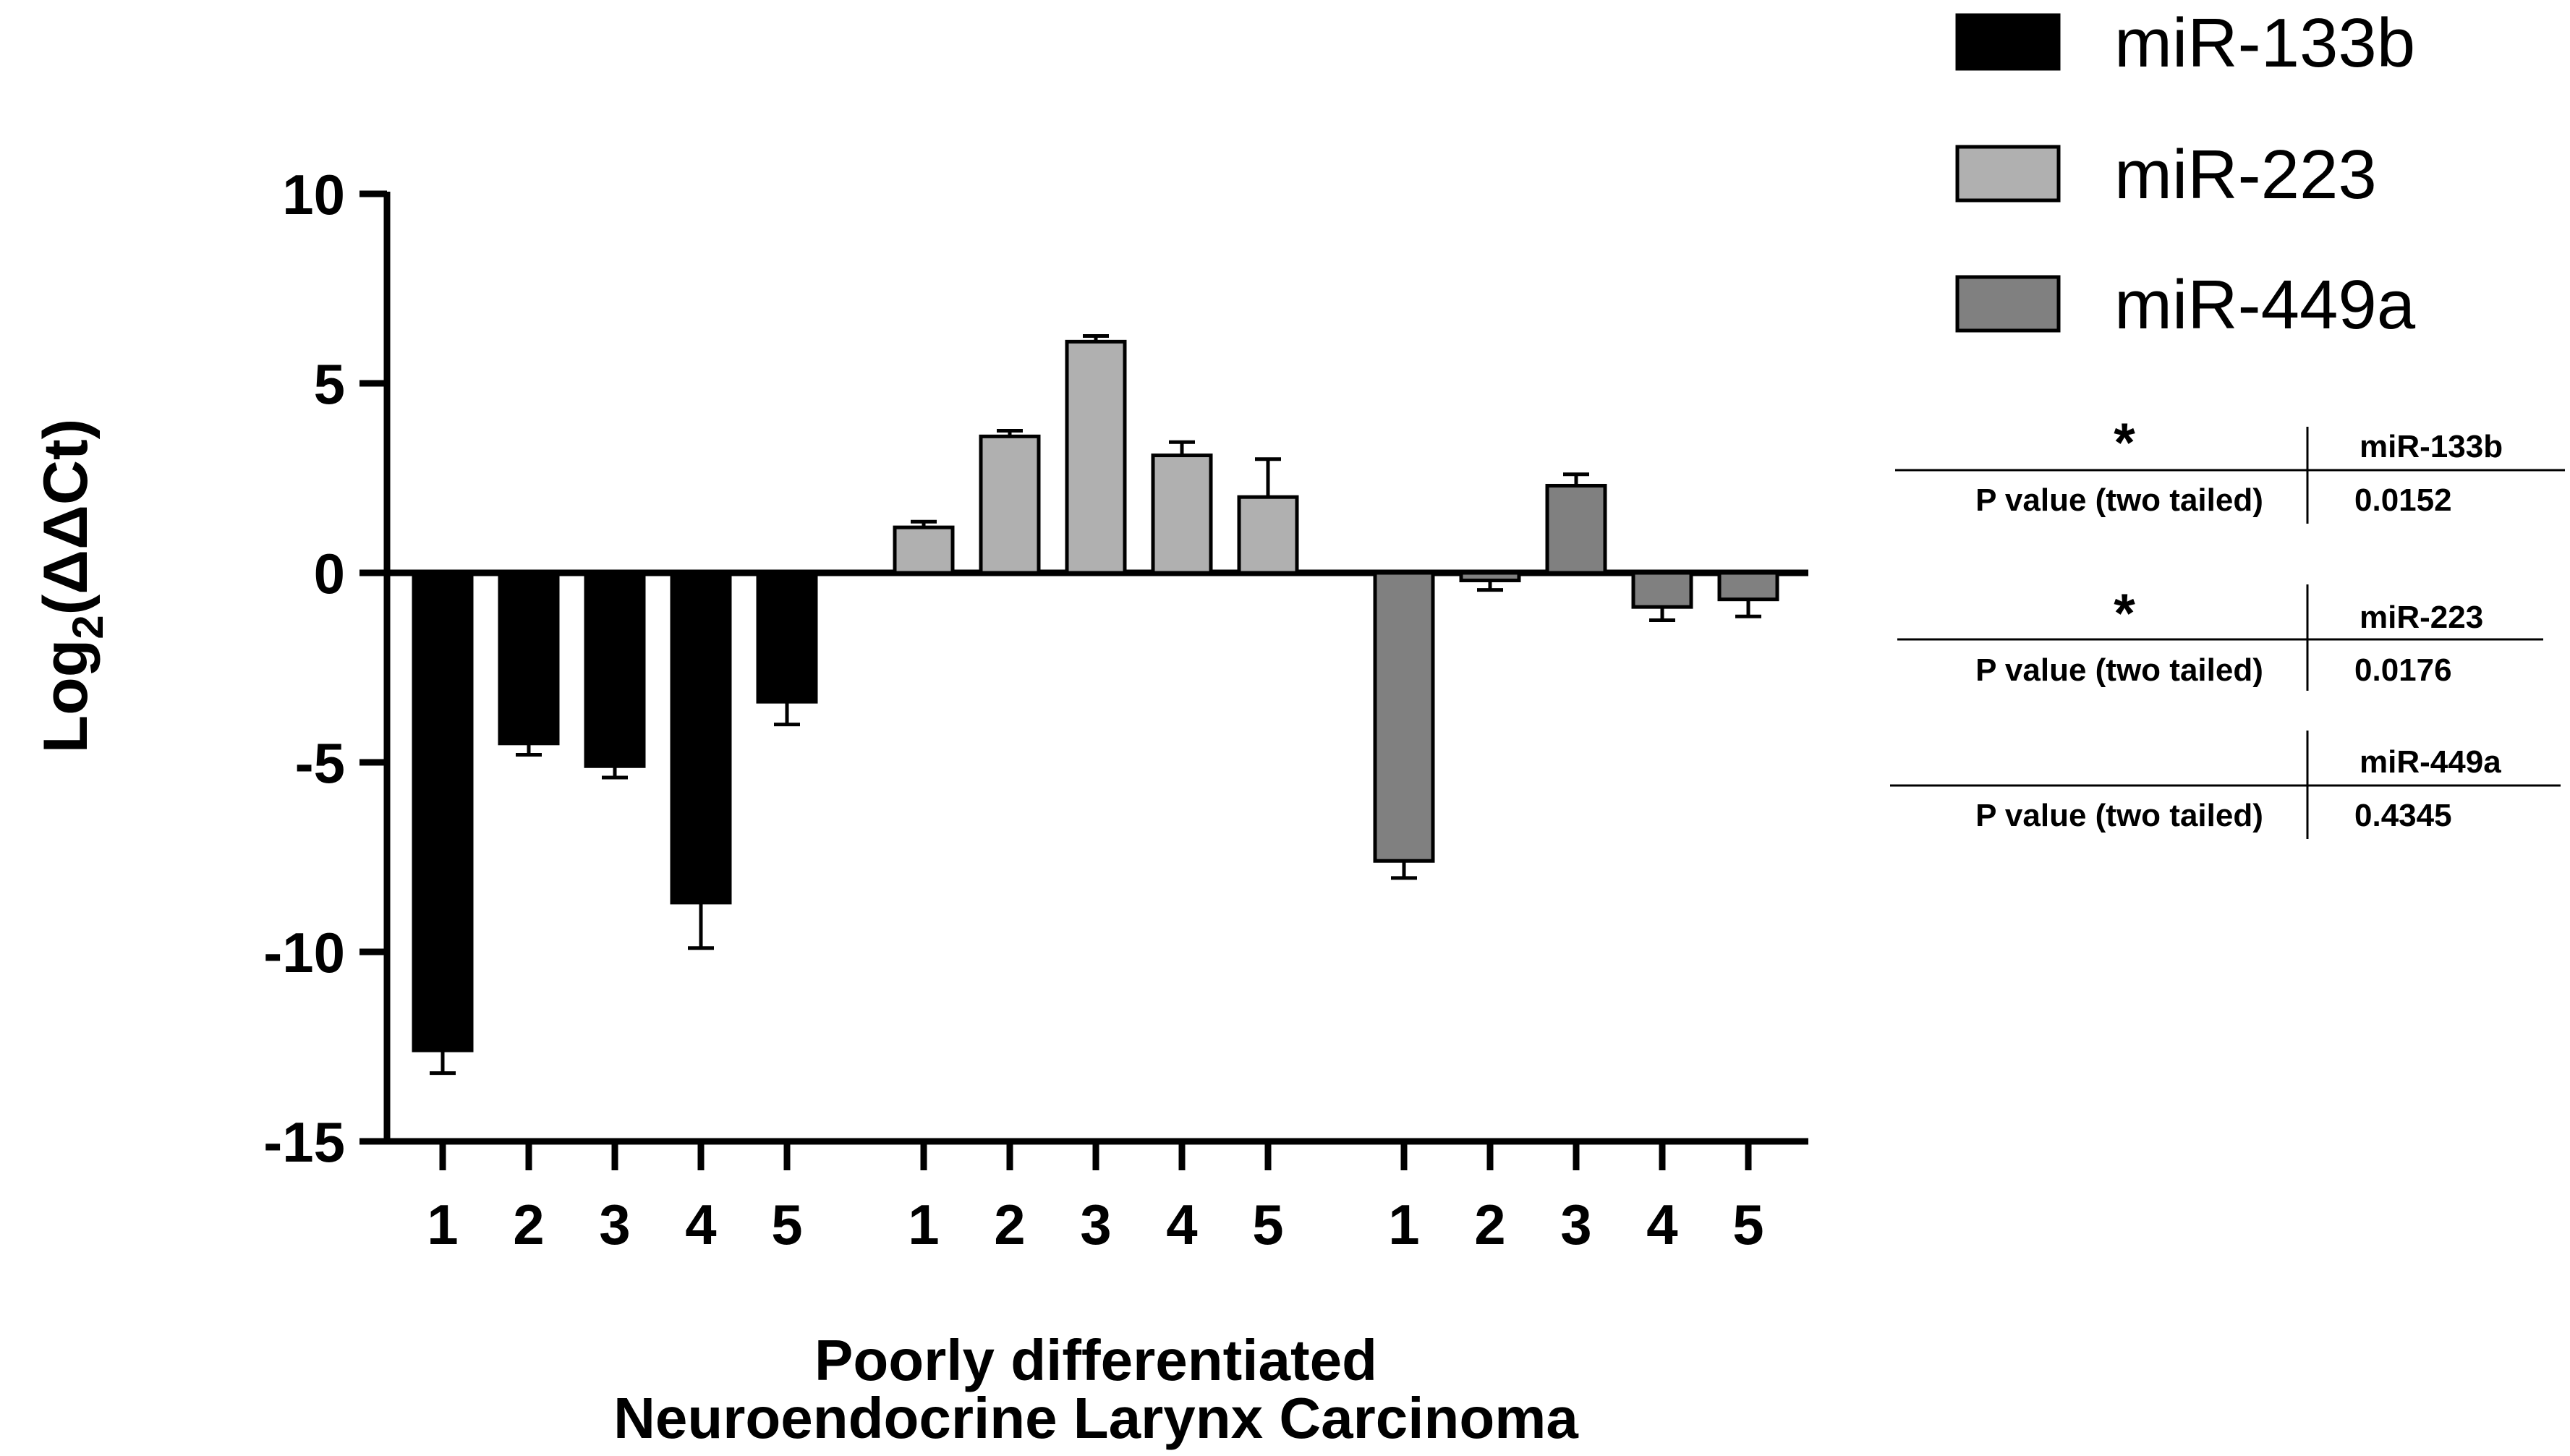 The image size is (2570, 1456). I want to click on legend-swatch-miR-133b, so click(2008, 42).